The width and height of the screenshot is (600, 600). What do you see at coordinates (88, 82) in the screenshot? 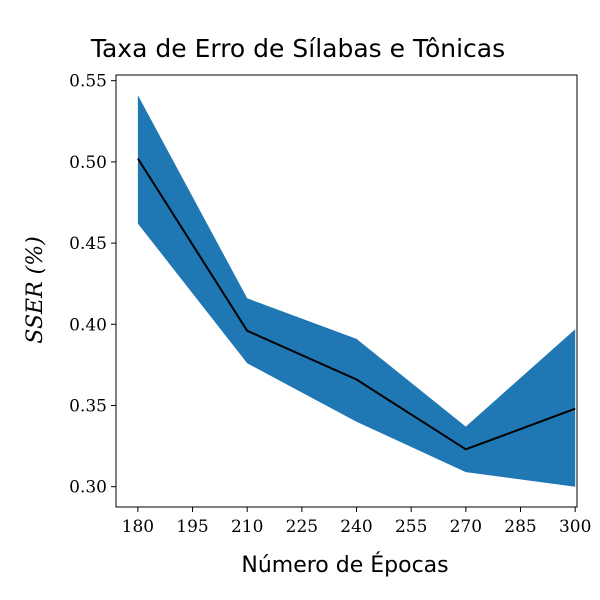
I see `y-tick-label: 0.55` at bounding box center [88, 82].